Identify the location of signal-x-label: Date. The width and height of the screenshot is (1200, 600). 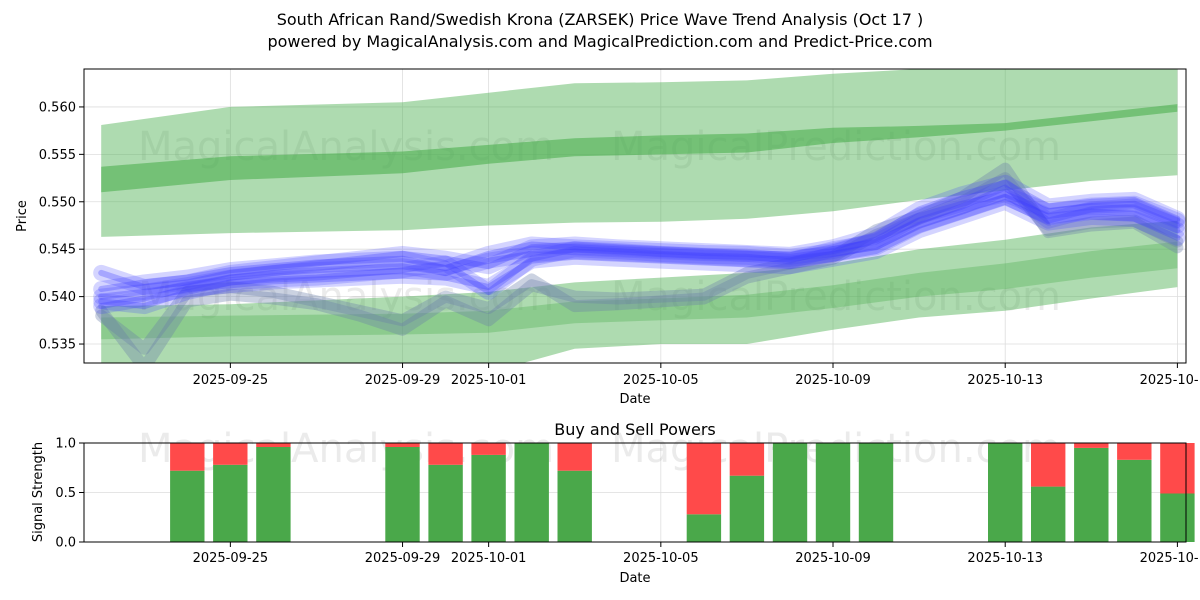
(634, 578).